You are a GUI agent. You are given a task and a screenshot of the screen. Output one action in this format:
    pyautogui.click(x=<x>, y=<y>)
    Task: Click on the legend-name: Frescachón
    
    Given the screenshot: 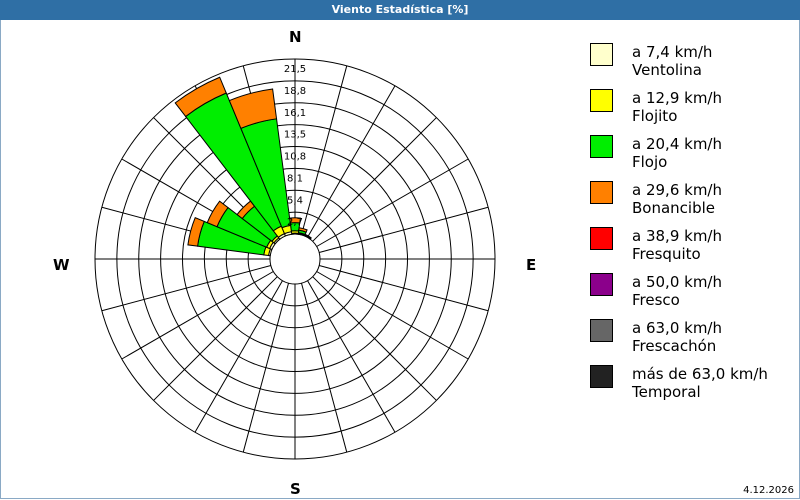 What is the action you would take?
    pyautogui.click(x=674, y=346)
    